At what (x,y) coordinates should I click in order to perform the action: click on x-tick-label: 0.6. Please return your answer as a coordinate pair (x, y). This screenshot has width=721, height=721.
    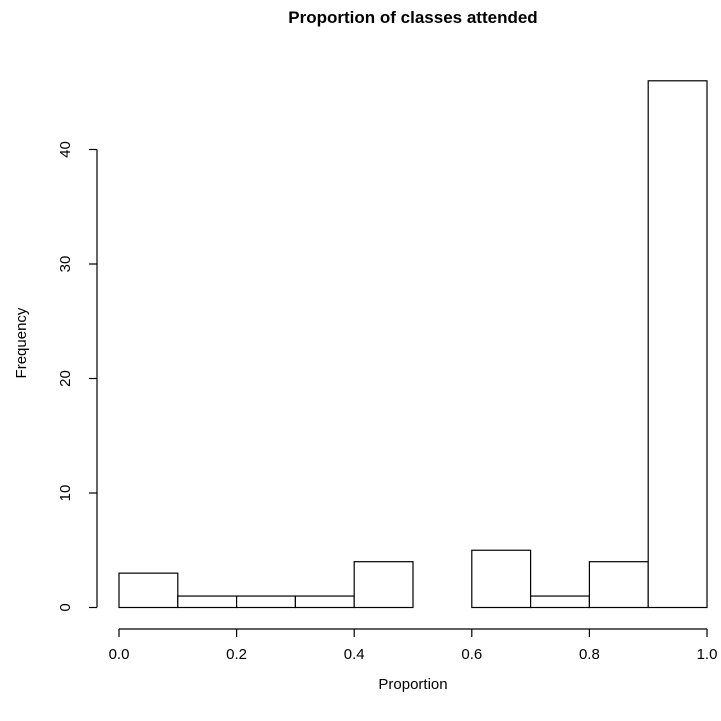
    Looking at the image, I should click on (471, 654).